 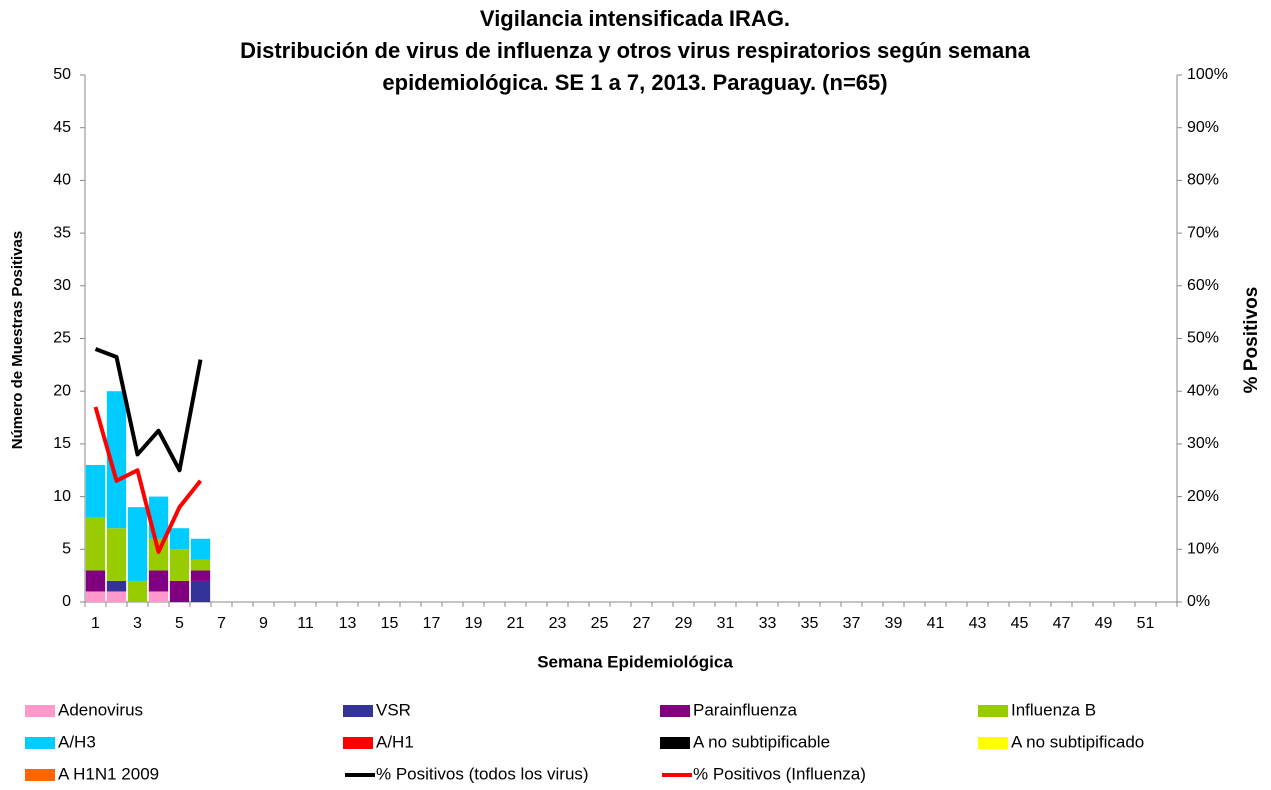 I want to click on x-tick-label: 9, so click(x=263, y=623).